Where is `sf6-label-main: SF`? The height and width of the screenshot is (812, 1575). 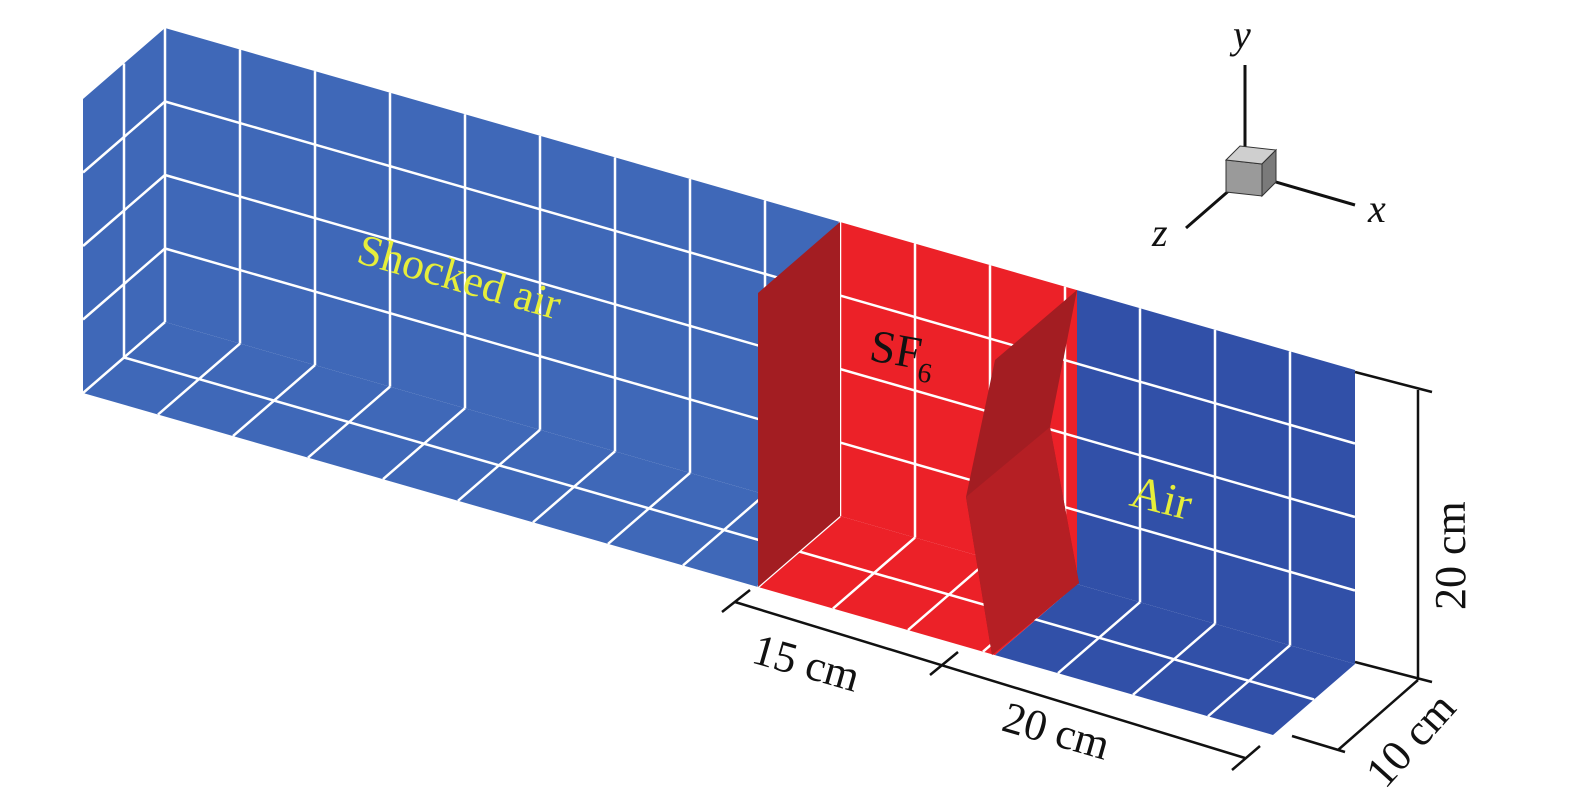 sf6-label-main: SF is located at coordinates (895, 349).